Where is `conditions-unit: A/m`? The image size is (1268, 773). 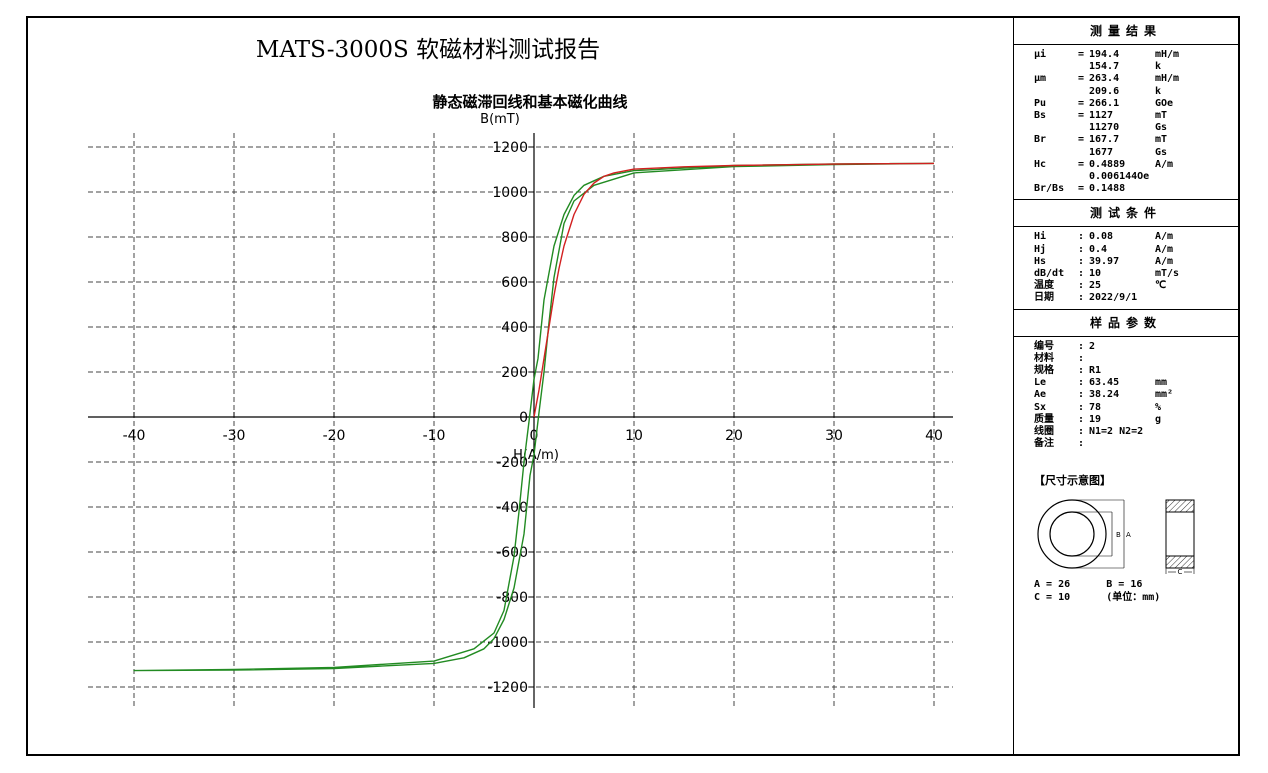 conditions-unit: A/m is located at coordinates (1164, 261).